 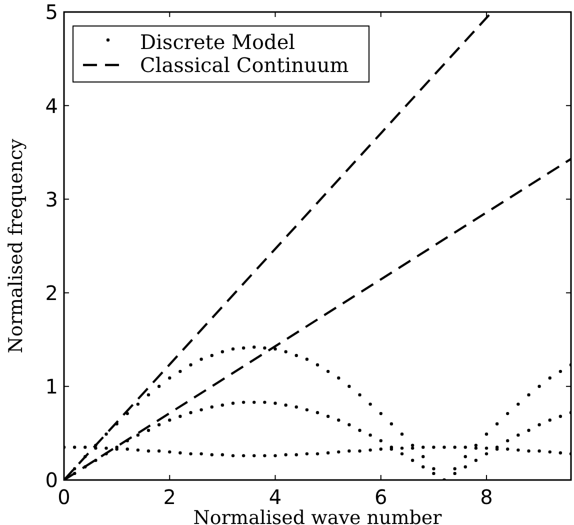 What do you see at coordinates (486, 497) in the screenshot?
I see `x-tick-label: 8` at bounding box center [486, 497].